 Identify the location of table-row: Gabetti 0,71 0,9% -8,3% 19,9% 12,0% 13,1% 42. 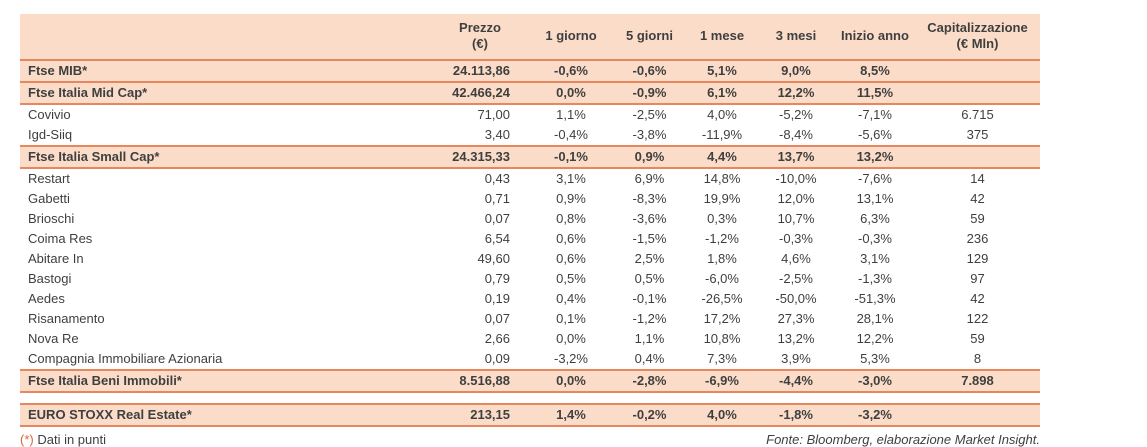
(530, 199).